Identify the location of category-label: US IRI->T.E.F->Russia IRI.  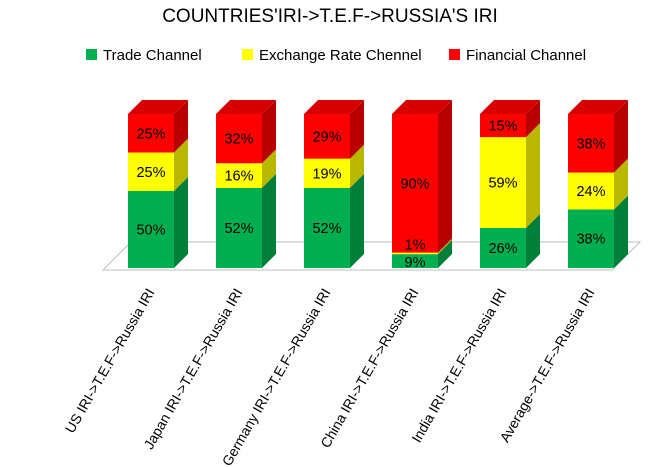
(110, 361).